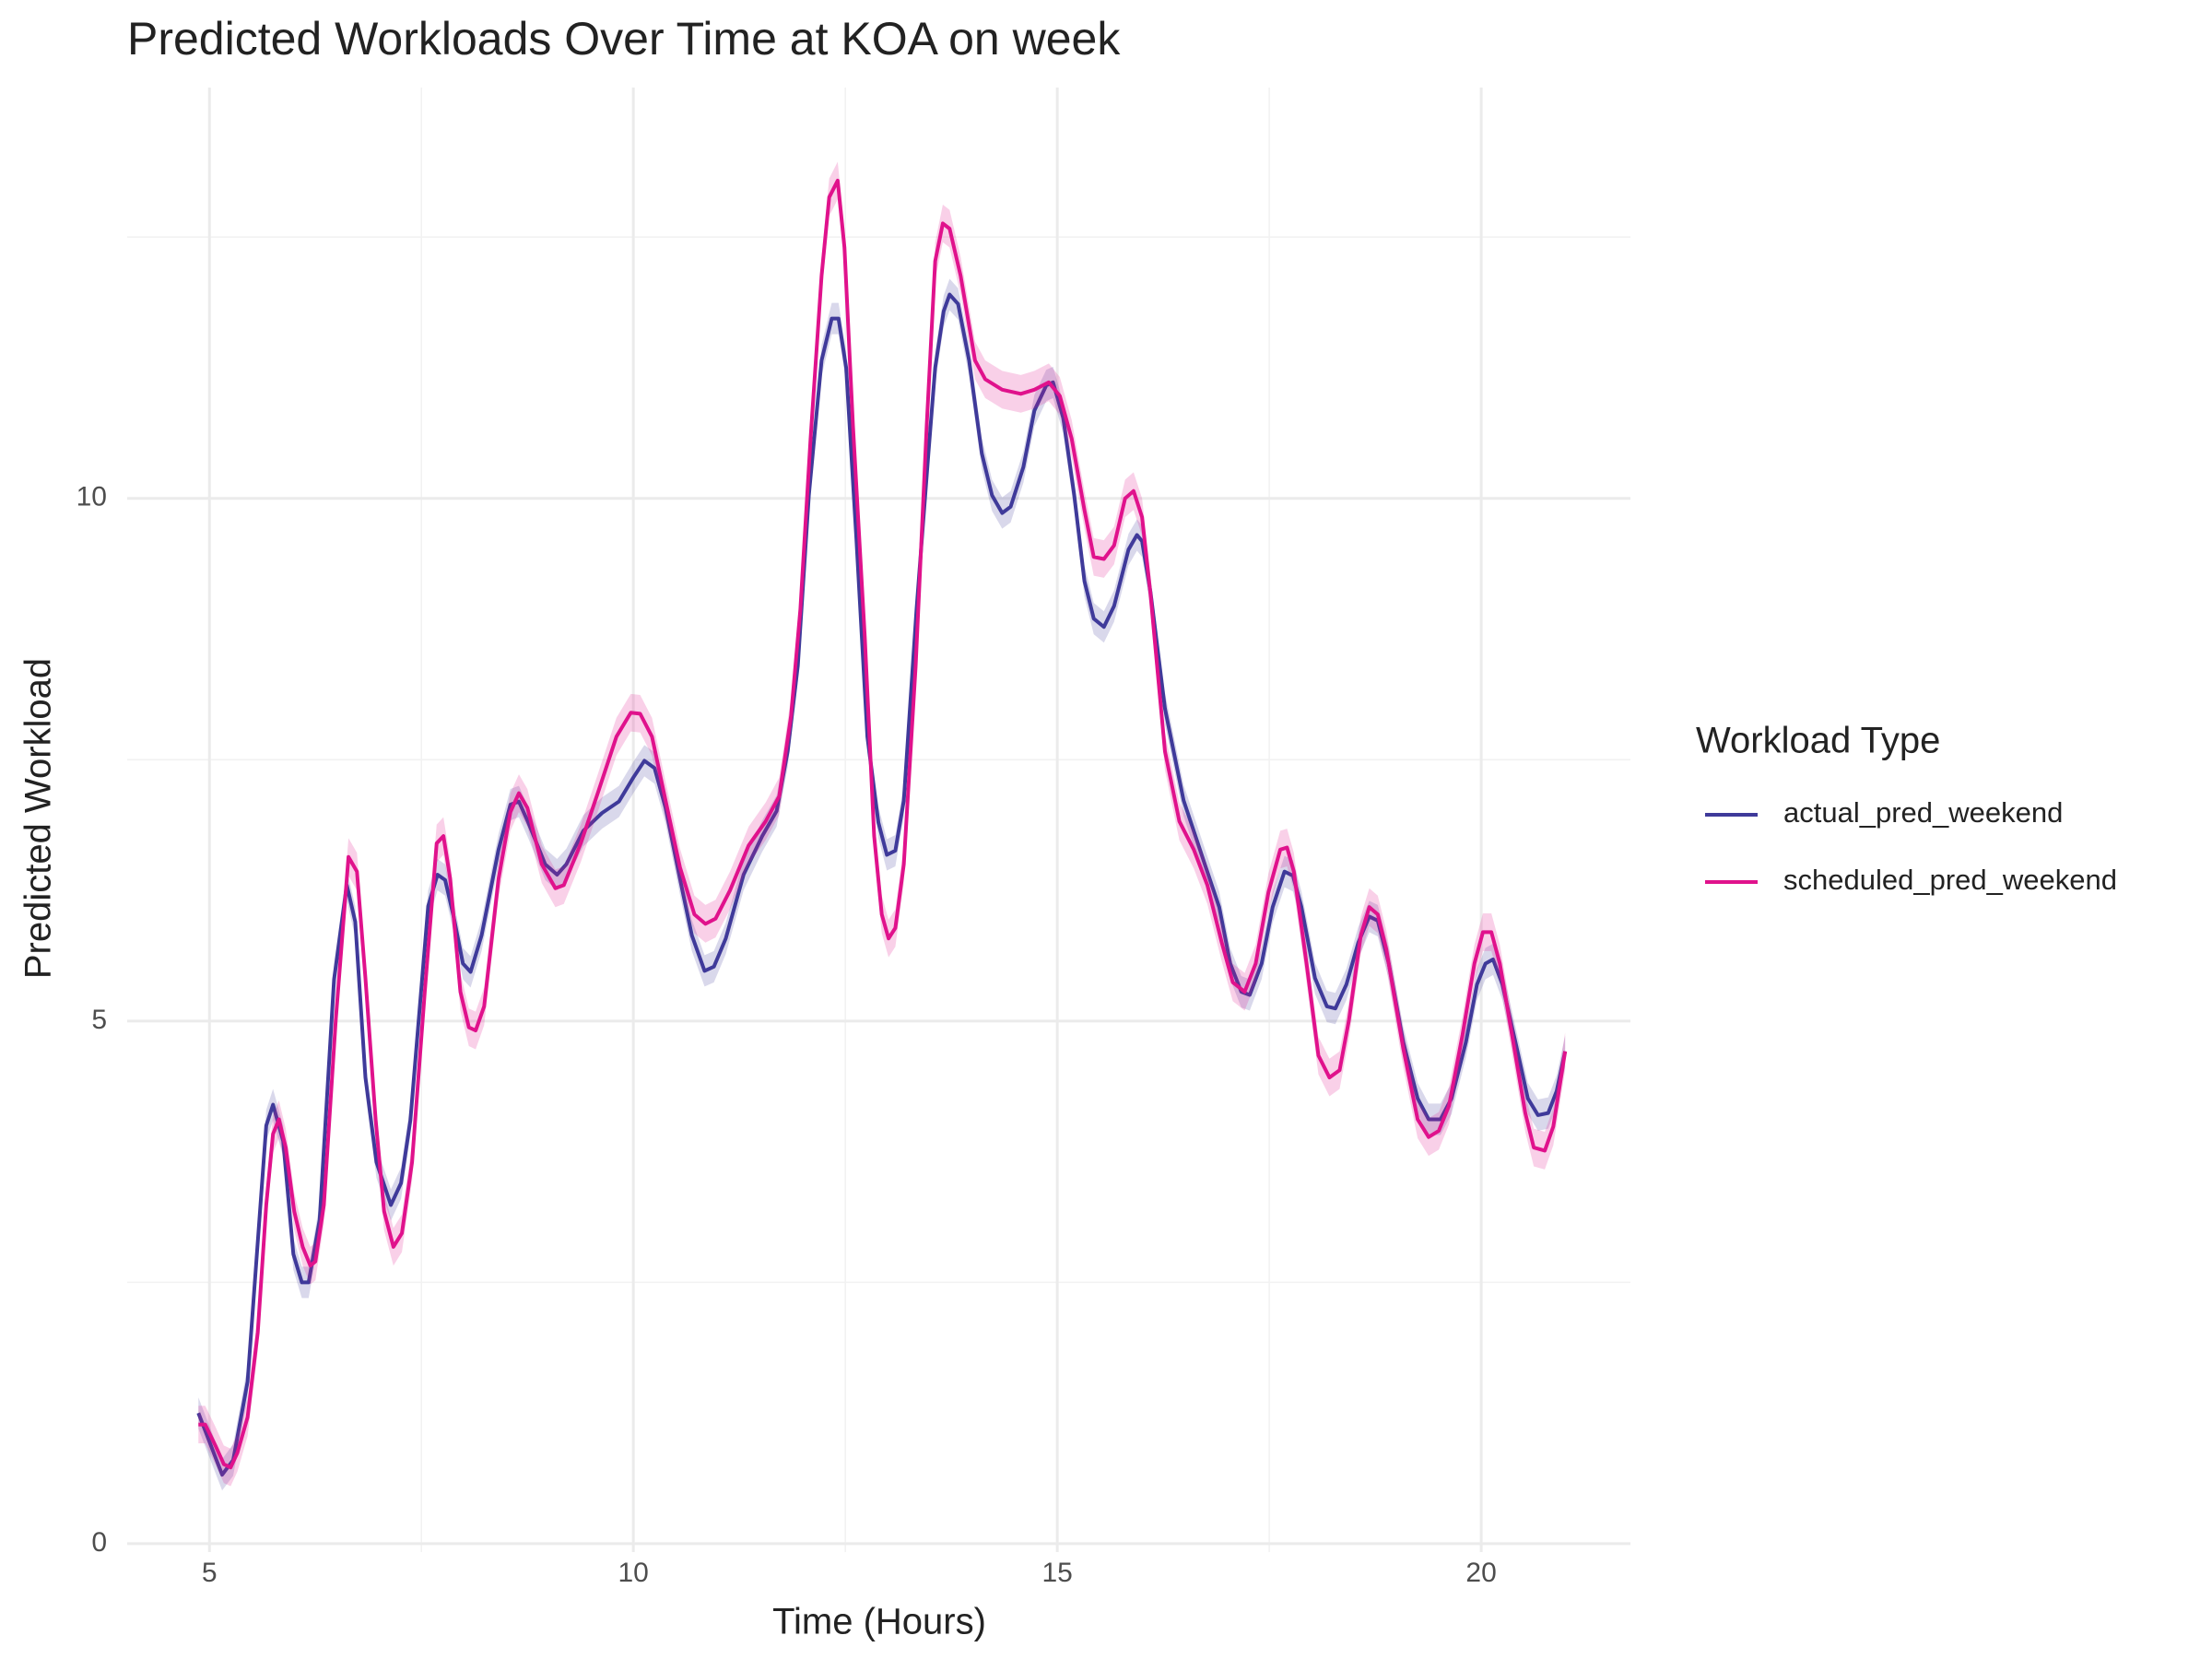 This screenshot has width=2212, height=1659. What do you see at coordinates (91, 497) in the screenshot?
I see `y-tick-label: 10` at bounding box center [91, 497].